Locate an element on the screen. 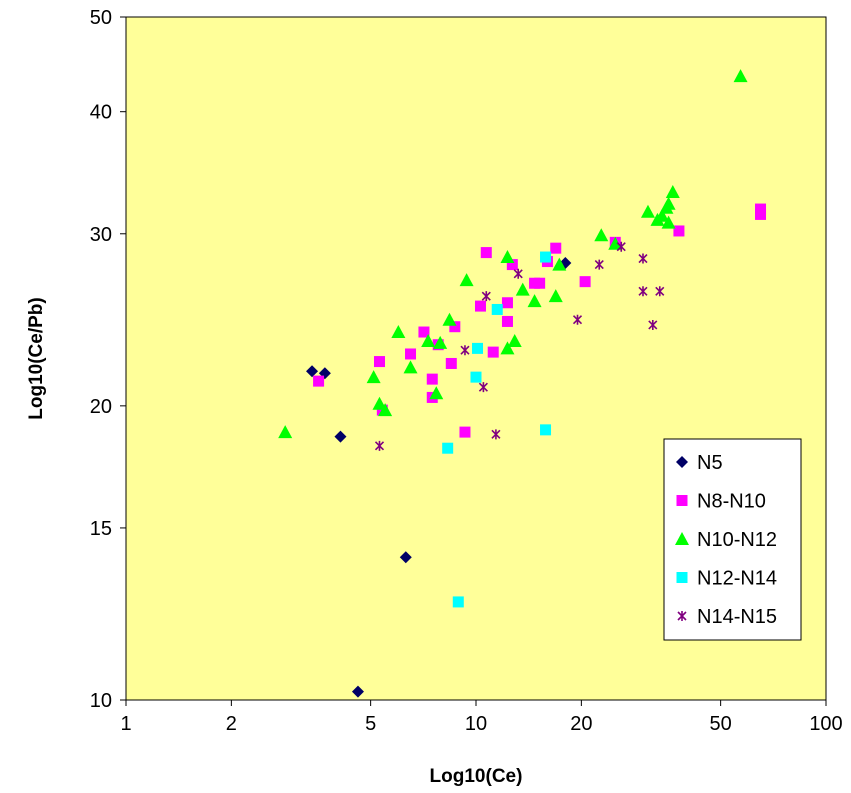  x-axis-title: Log10(Ce) is located at coordinates (476, 776).